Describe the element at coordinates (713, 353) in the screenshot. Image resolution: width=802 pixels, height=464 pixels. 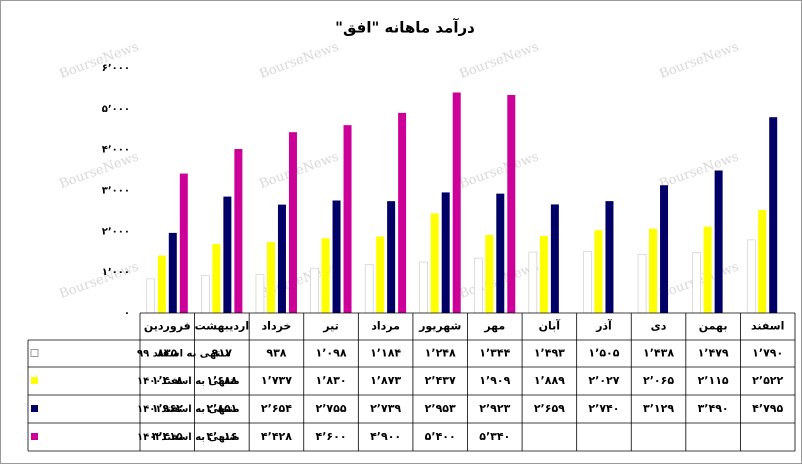
I see `table-value: ۱٬۴۷۹` at that location.